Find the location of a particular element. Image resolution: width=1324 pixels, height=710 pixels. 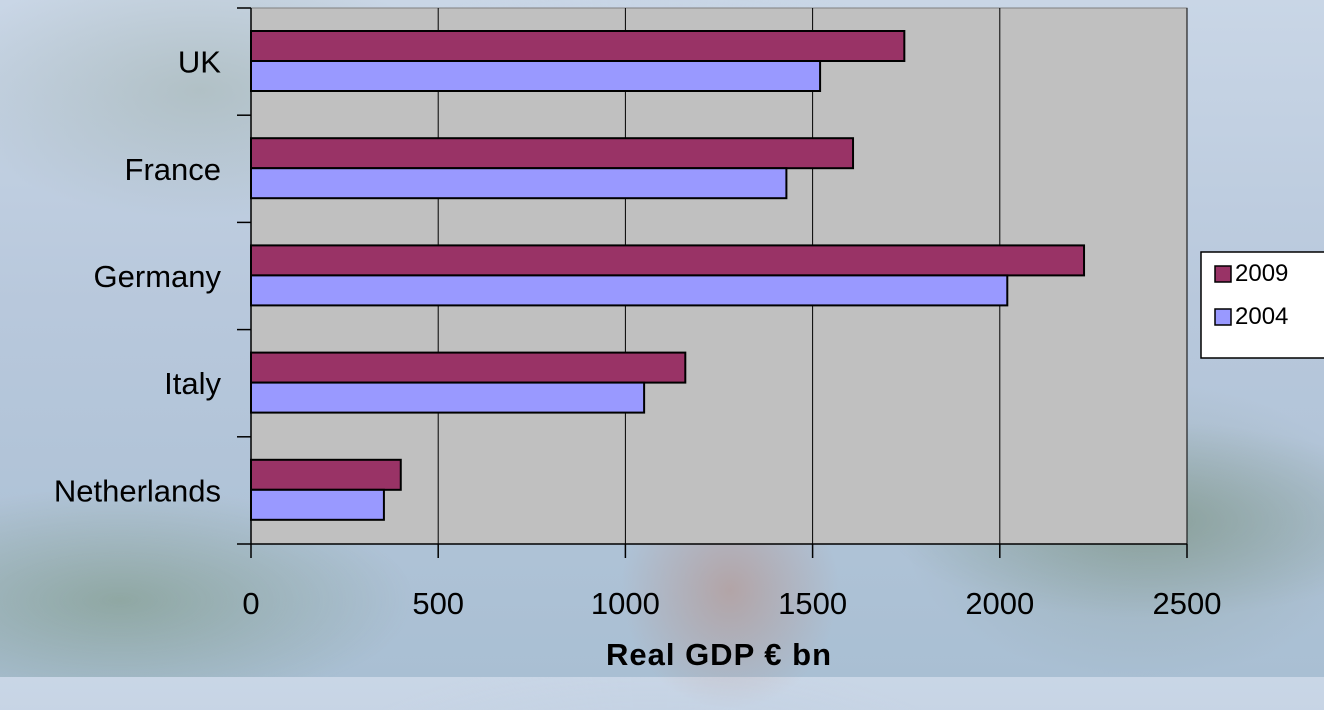

x-tick-label: 2000 is located at coordinates (999, 603).